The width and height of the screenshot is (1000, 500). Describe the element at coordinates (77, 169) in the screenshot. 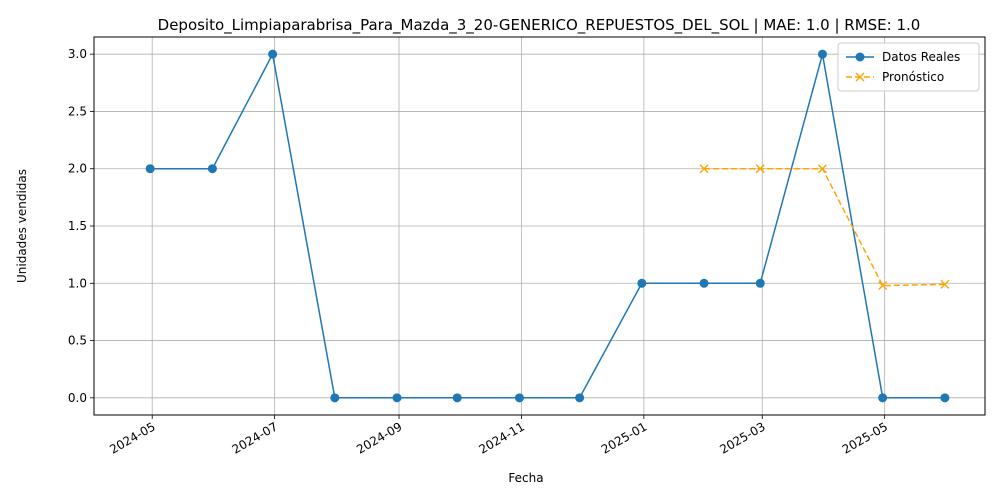

I see `y-tick-label: 2.0` at that location.